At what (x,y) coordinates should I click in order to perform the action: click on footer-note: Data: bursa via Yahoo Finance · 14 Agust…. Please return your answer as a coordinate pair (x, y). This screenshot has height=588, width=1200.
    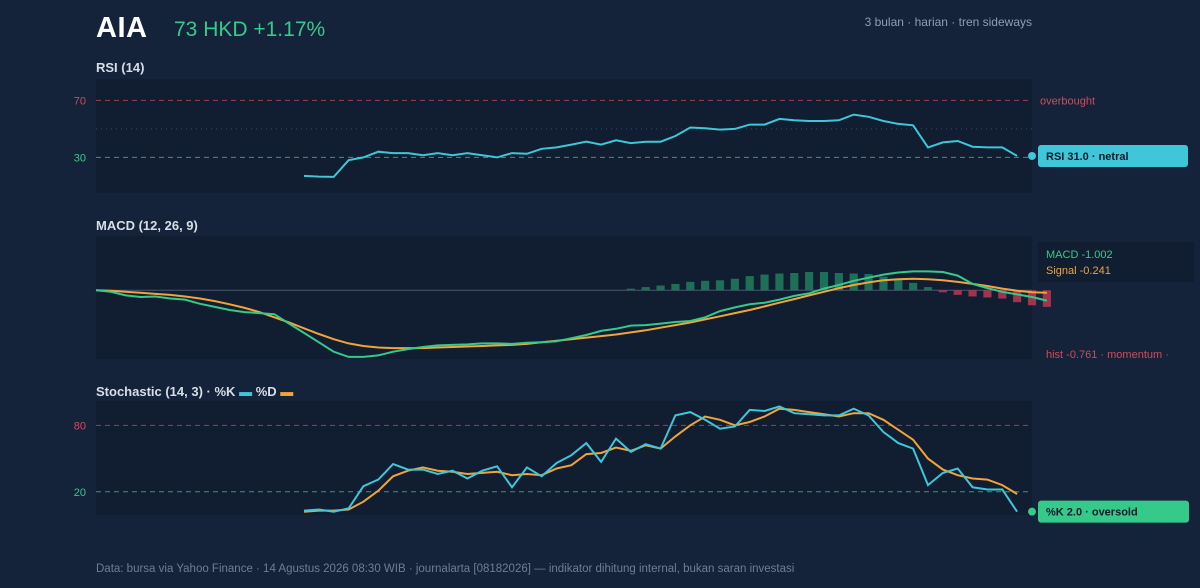
    Looking at the image, I should click on (445, 569).